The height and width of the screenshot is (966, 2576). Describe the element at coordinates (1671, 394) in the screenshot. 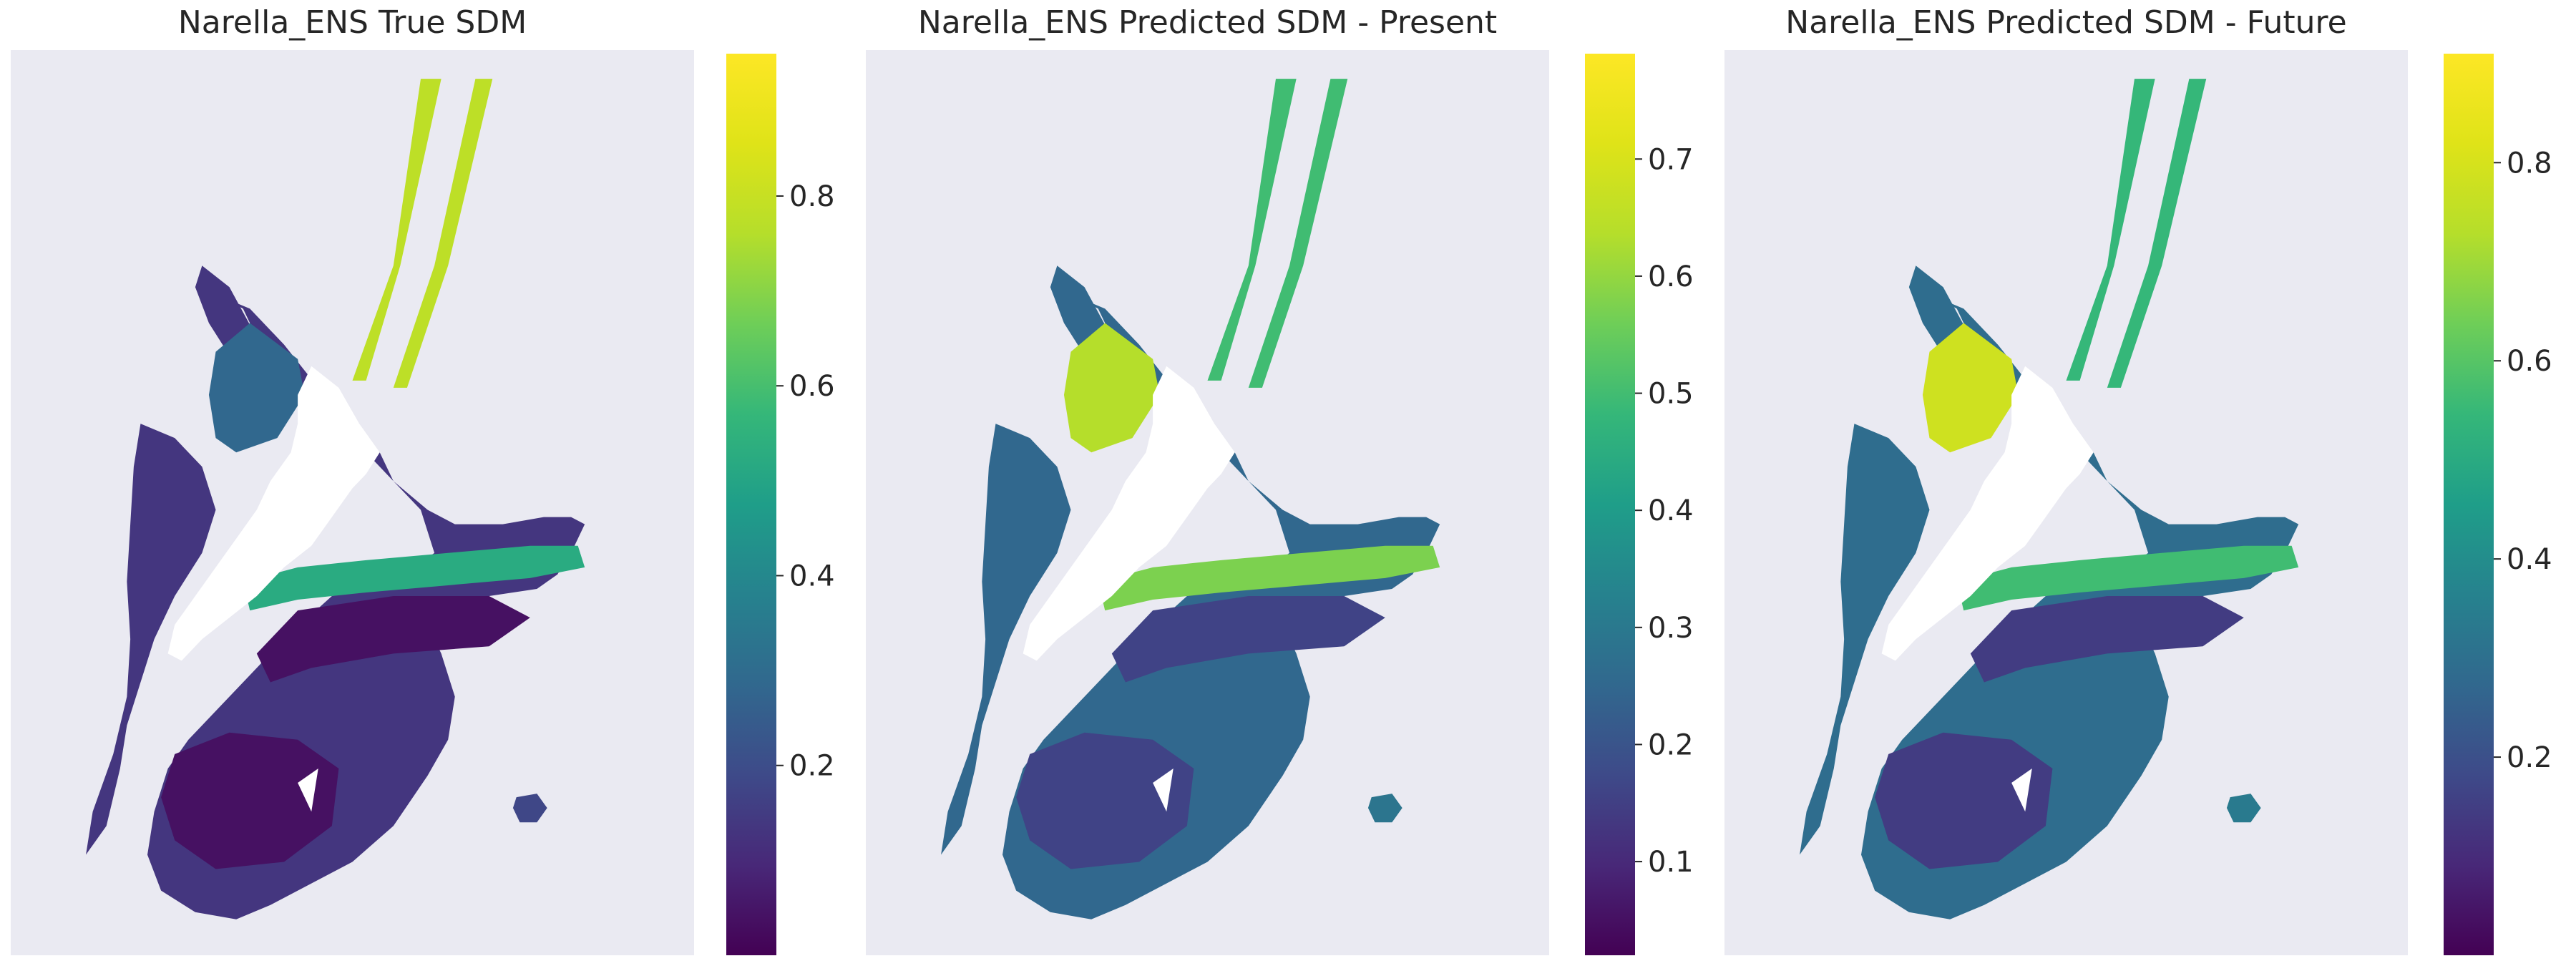

I see `colorbar-tick-label: 0.5` at that location.